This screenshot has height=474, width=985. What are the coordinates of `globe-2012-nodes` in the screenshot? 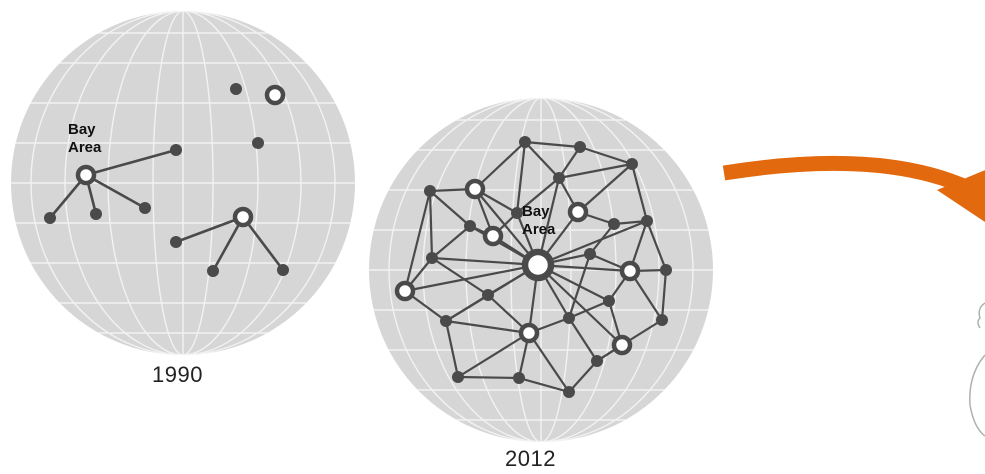 It's located at (548, 267).